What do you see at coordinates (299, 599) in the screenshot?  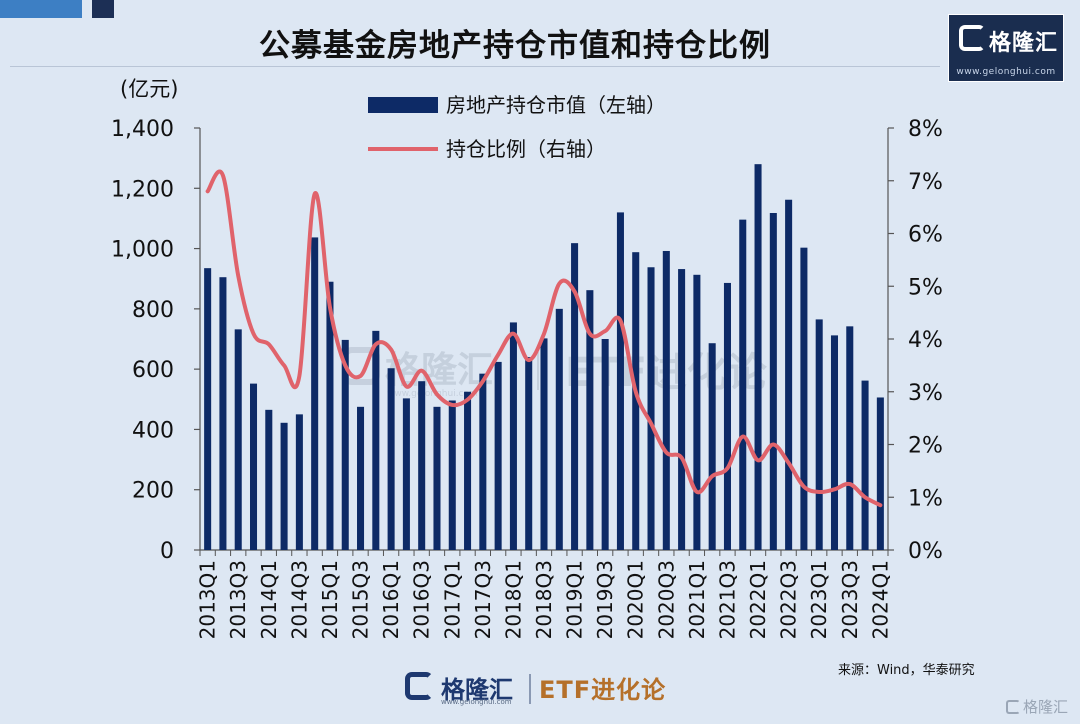 I see `x-tick-label: 2014Q3` at bounding box center [299, 599].